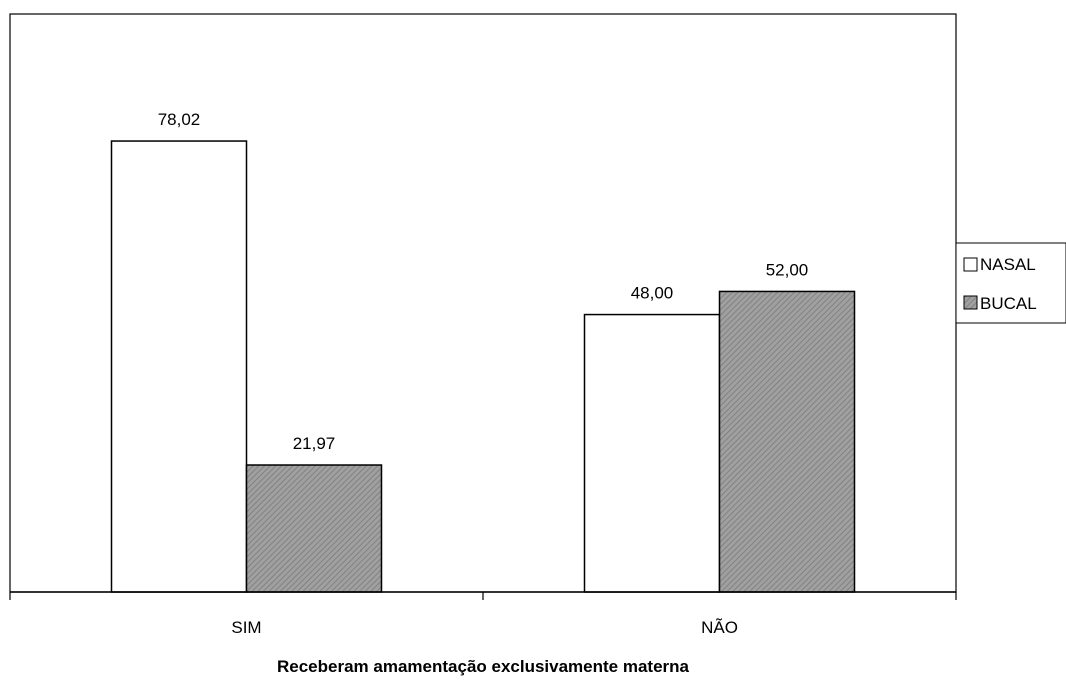  What do you see at coordinates (483, 614) in the screenshot?
I see `x-axis: SIM NÃO` at bounding box center [483, 614].